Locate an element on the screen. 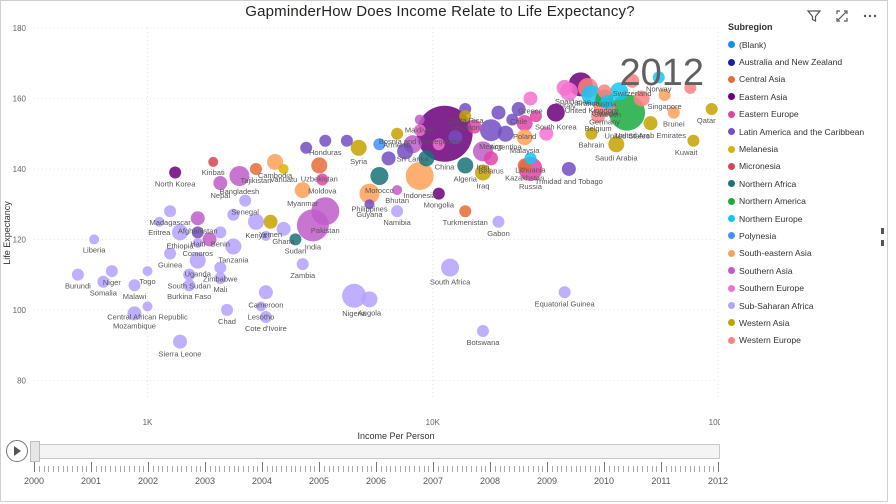 This screenshot has width=896, height=504. legend-item: Latin America and the Caribbean is located at coordinates (808, 131).